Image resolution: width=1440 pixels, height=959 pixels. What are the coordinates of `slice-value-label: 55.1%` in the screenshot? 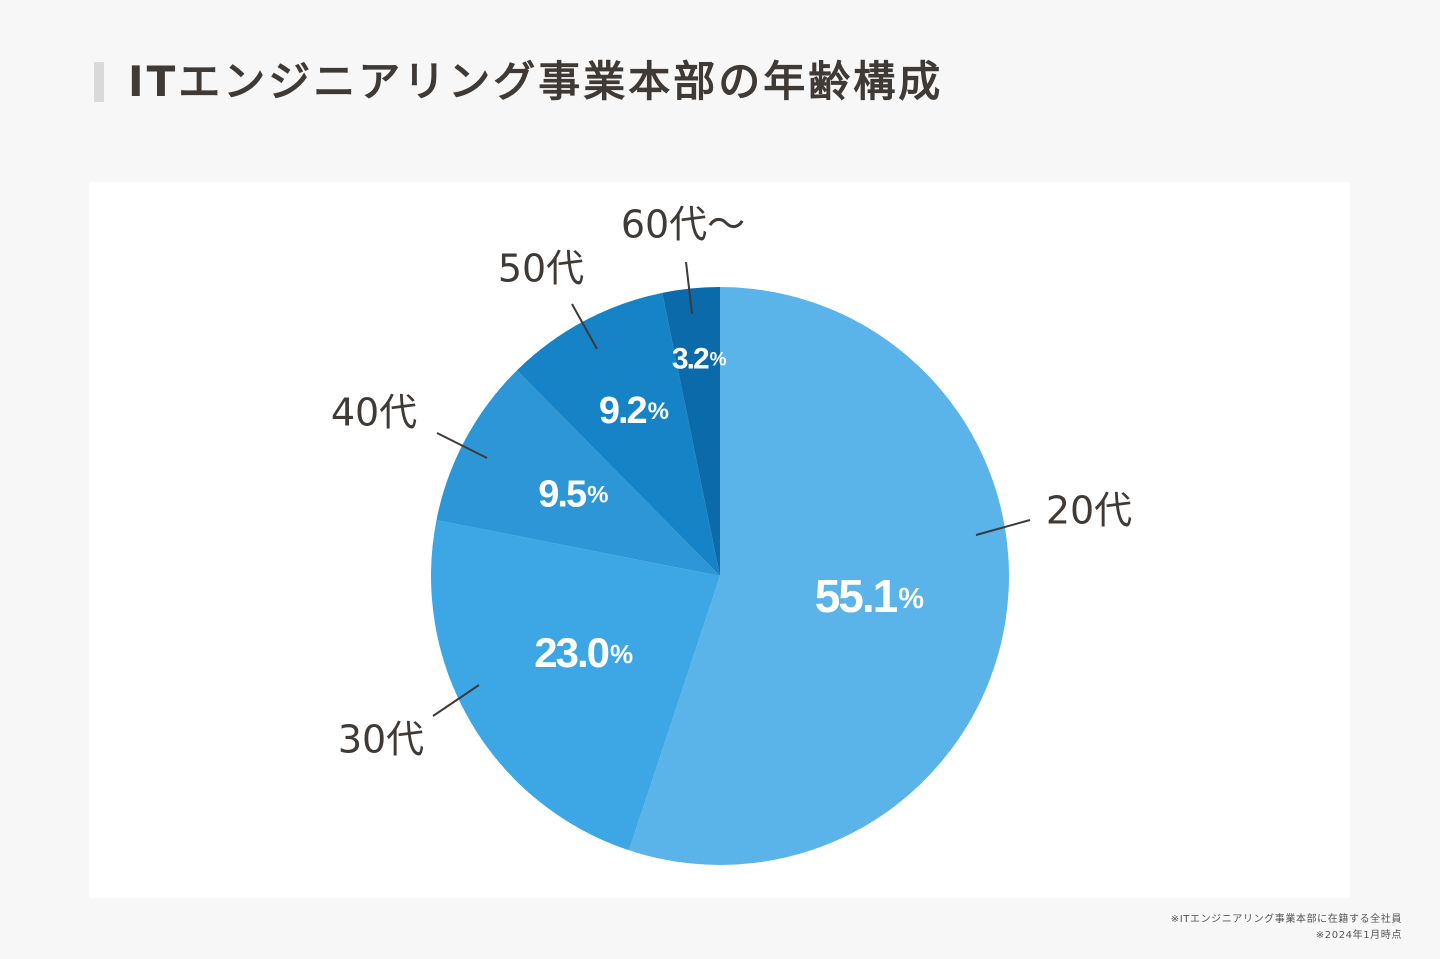 It's located at (870, 596).